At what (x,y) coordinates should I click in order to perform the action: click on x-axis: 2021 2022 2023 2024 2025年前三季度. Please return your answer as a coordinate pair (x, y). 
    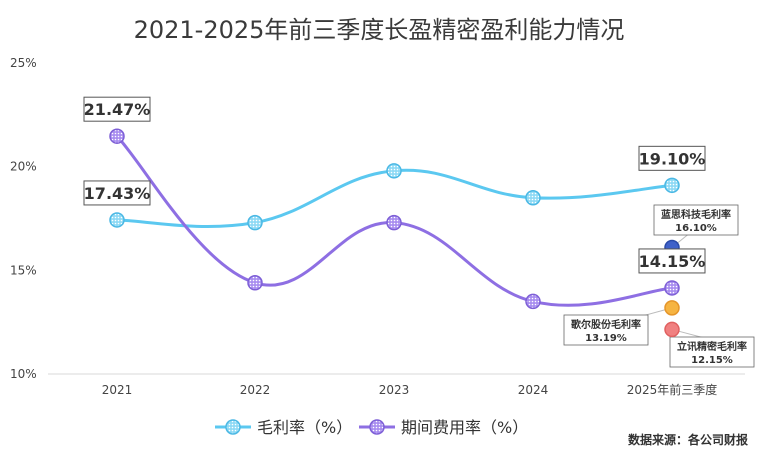
    Looking at the image, I should click on (396, 385).